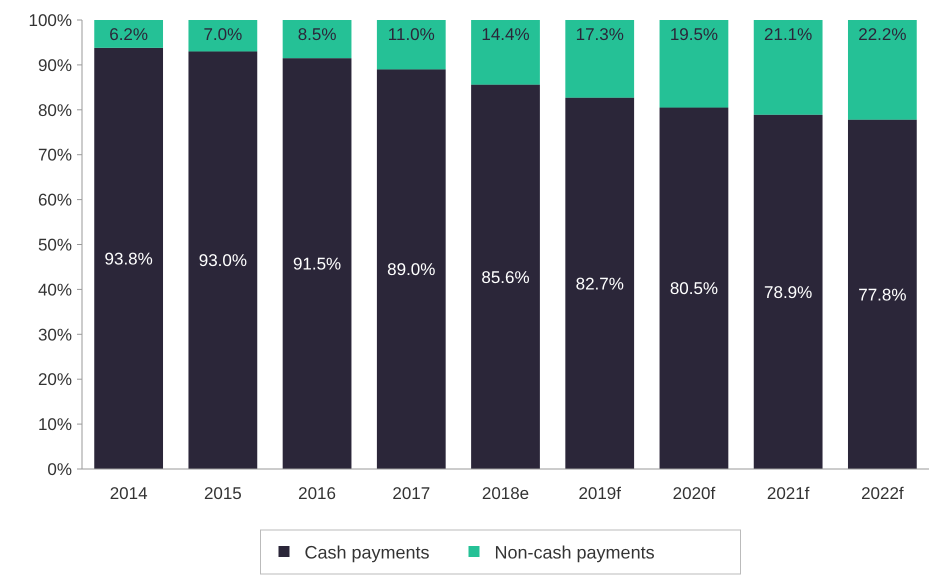 The image size is (941, 577). I want to click on y-tick-label: 30%, so click(55, 334).